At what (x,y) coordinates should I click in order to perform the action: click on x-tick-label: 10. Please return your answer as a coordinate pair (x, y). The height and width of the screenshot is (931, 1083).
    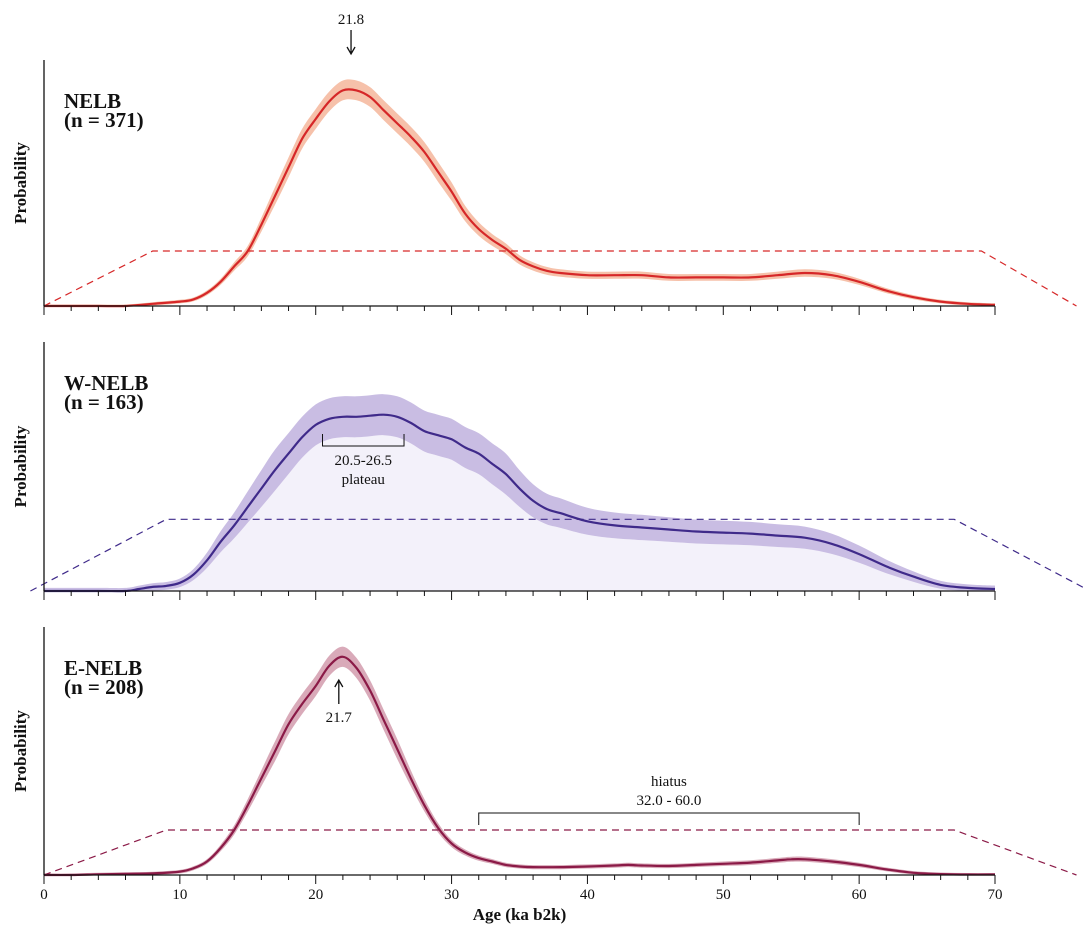
    Looking at the image, I should click on (179, 895).